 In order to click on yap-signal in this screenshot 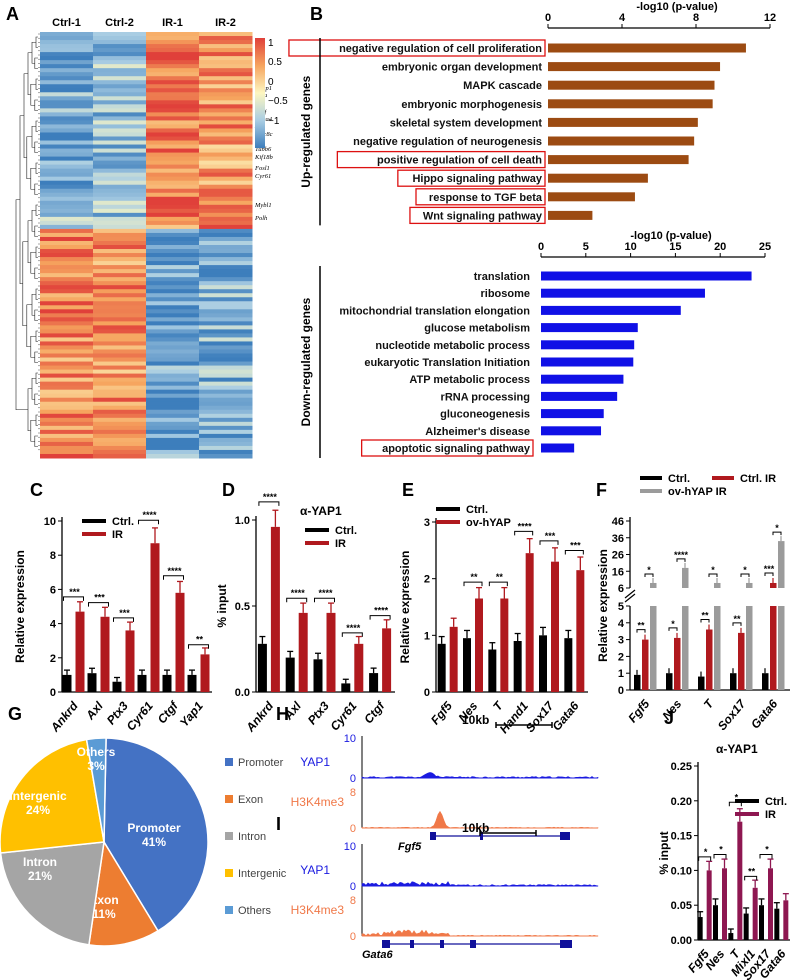, I will do `click(480, 884)`.